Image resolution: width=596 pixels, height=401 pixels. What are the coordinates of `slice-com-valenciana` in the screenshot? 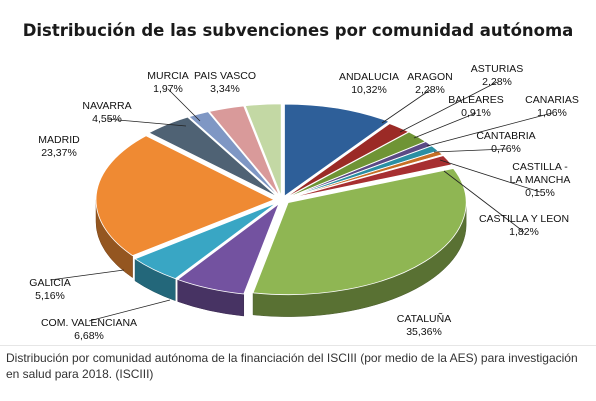 It's located at (228, 248).